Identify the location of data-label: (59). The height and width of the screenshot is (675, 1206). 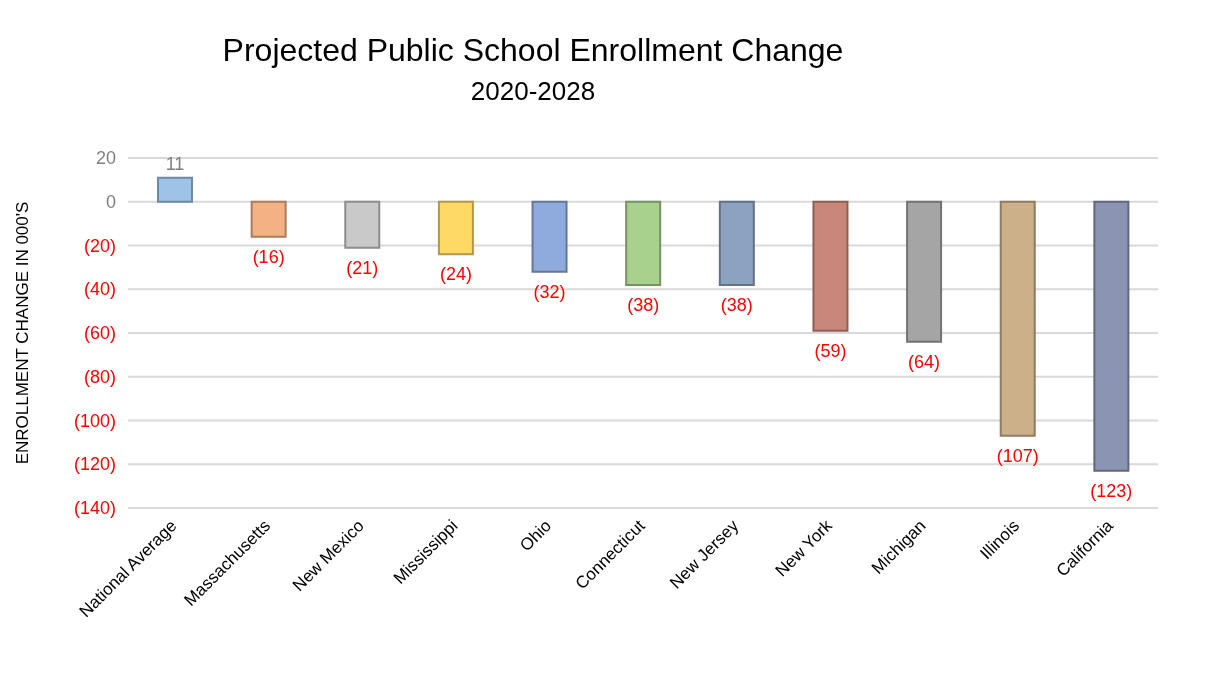
(830, 350).